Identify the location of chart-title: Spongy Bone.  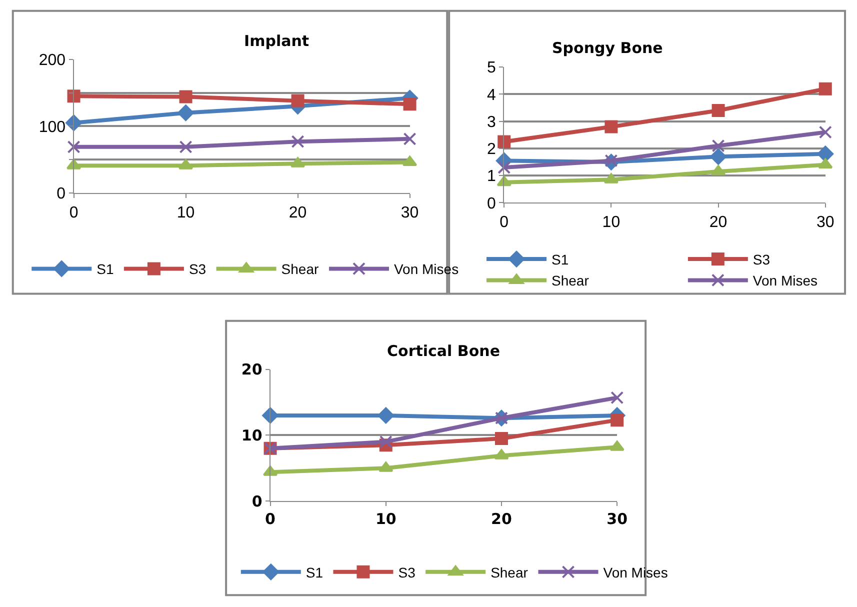
(607, 48).